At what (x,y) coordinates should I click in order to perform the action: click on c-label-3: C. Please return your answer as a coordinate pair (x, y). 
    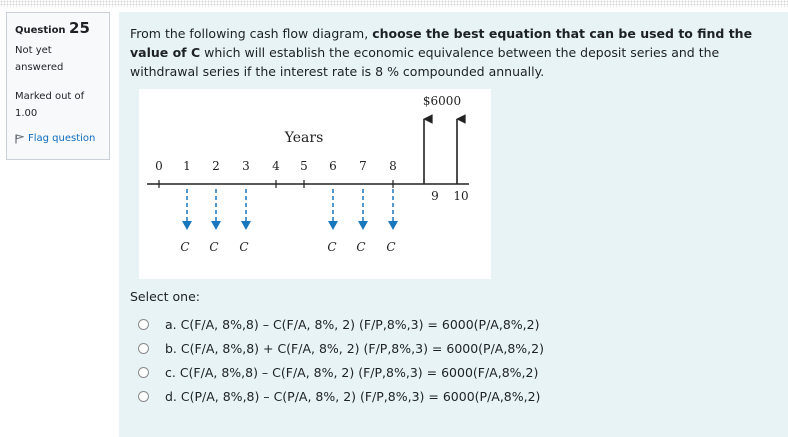
    Looking at the image, I should click on (243, 247).